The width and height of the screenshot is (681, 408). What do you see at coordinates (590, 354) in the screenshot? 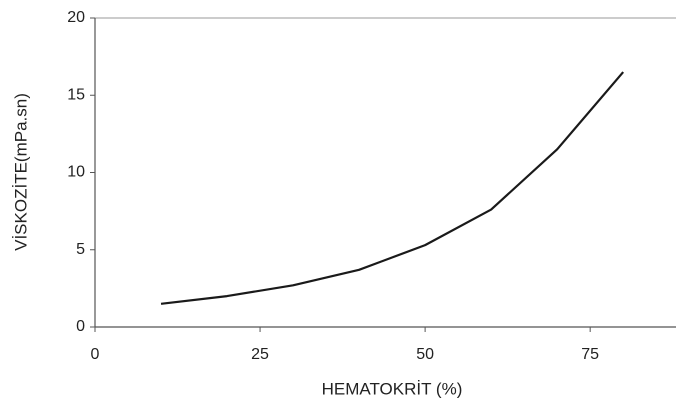
I see `x-tick-label: 75` at bounding box center [590, 354].